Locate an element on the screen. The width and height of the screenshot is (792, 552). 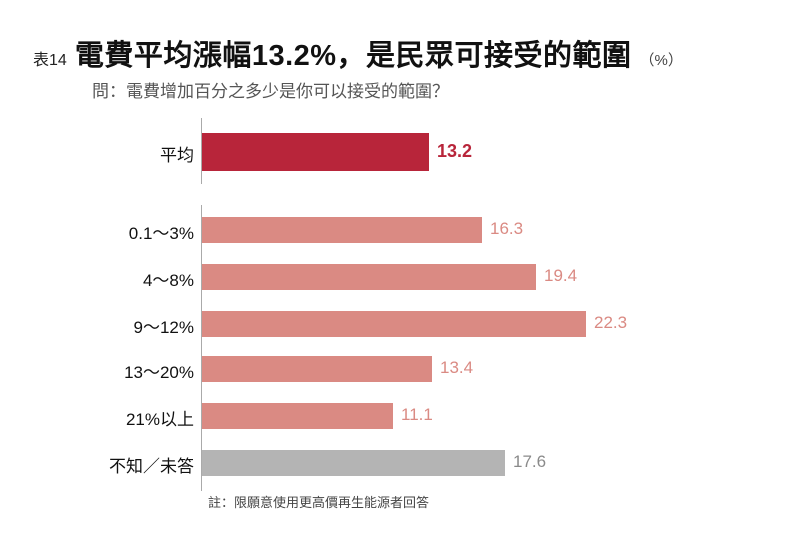
unit-label: （%） is located at coordinates (661, 60).